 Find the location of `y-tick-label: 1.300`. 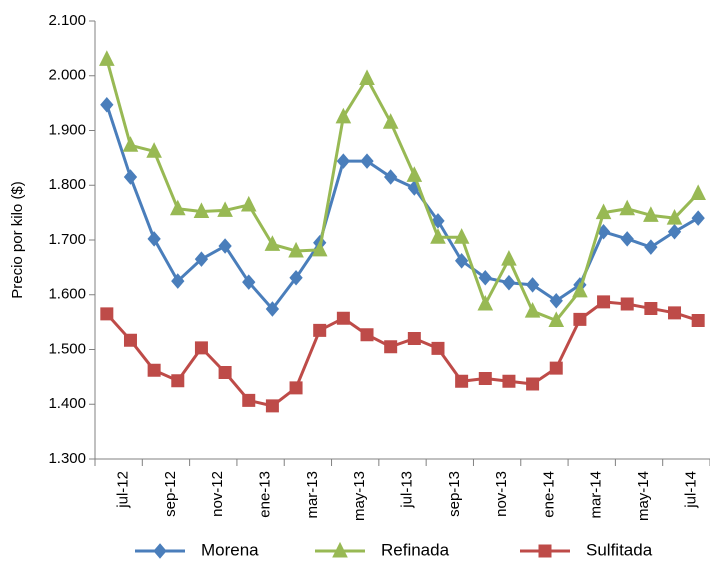

y-tick-label: 1.300 is located at coordinates (67, 458).